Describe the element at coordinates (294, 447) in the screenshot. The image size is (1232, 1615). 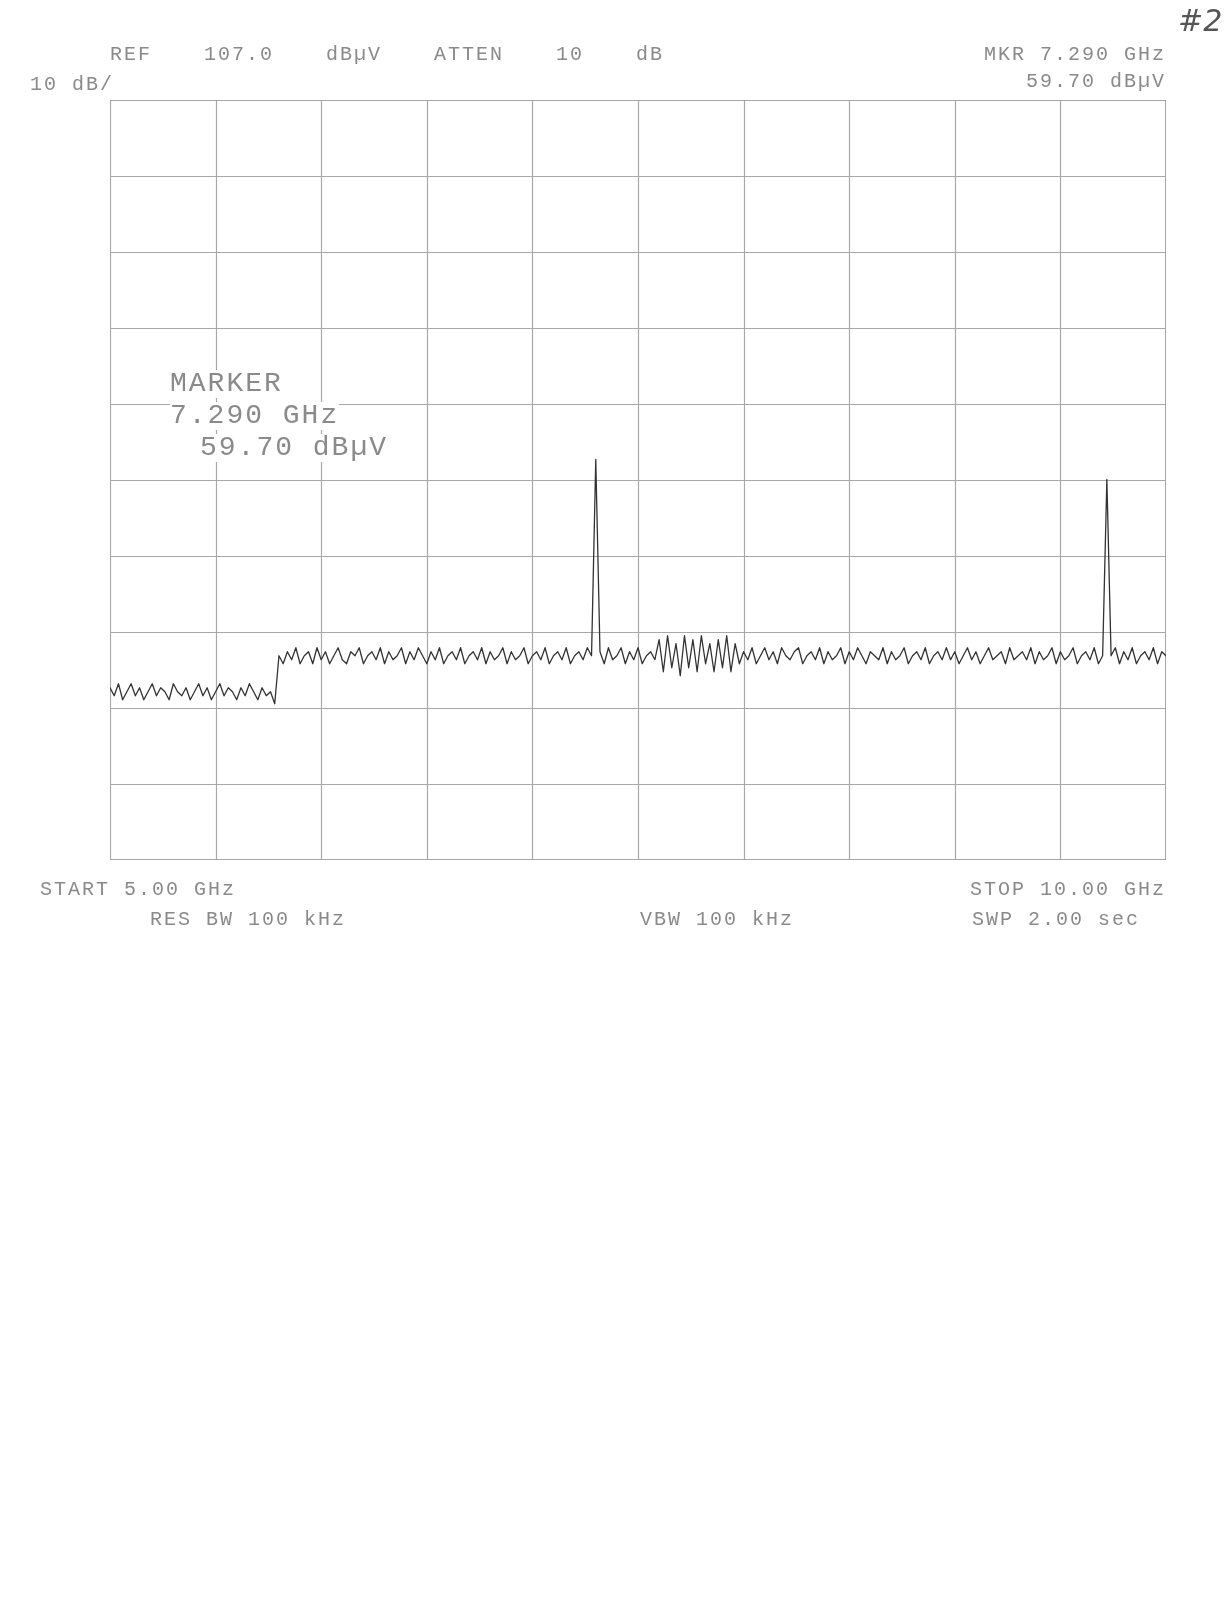
I see `annotation: 59.70 dBµV` at that location.